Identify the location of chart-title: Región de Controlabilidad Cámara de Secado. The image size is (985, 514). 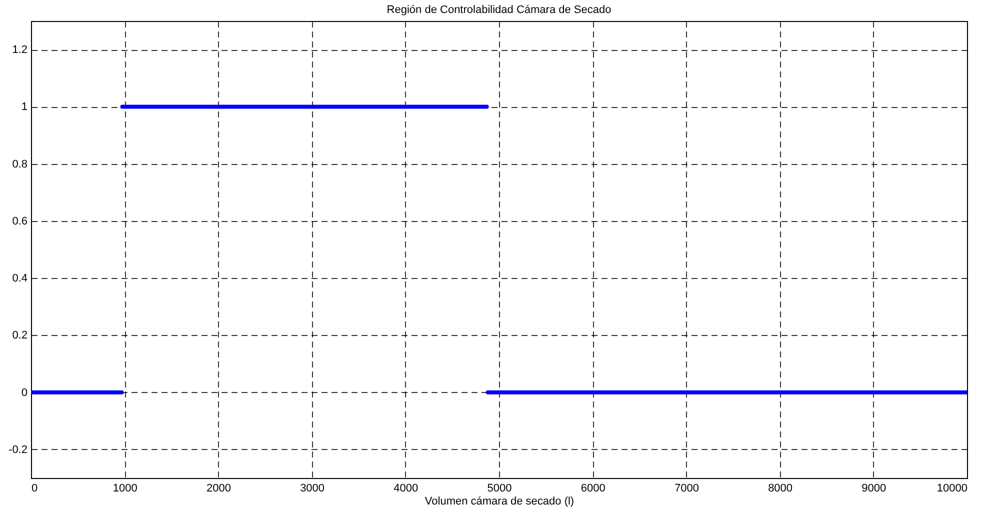
(499, 10).